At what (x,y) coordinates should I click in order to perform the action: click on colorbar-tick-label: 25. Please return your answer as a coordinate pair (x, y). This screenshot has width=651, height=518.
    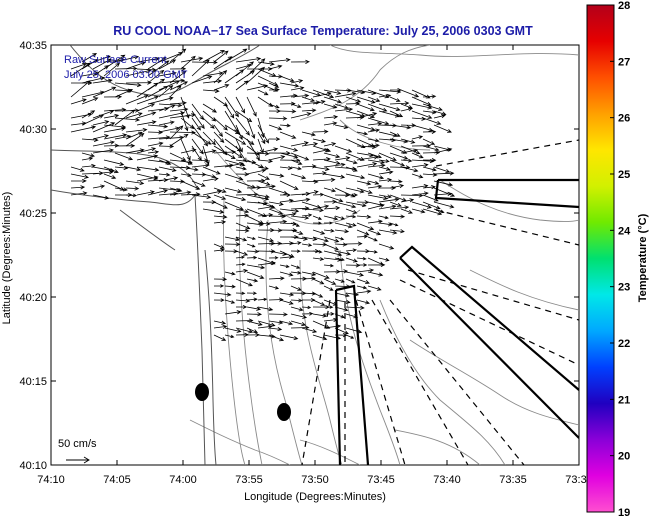
    Looking at the image, I should click on (624, 175).